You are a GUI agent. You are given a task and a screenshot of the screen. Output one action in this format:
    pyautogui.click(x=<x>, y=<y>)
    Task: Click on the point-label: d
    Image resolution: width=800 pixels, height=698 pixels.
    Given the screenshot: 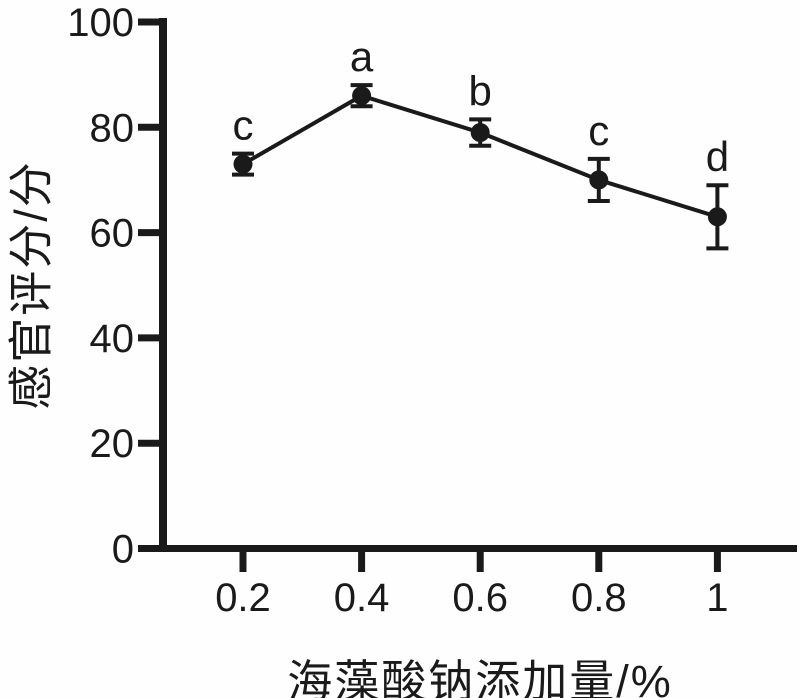 What is the action you would take?
    pyautogui.click(x=717, y=156)
    